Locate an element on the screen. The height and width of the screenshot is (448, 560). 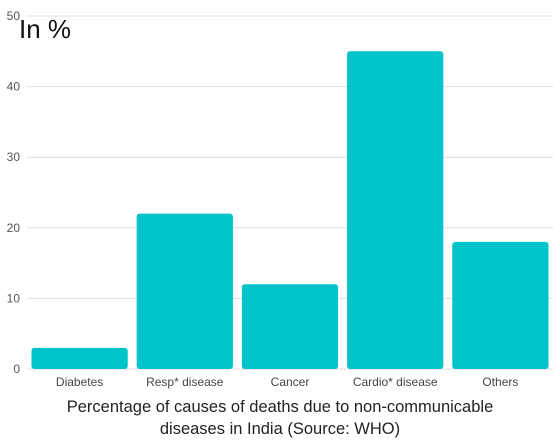
y-tick-label: 20 is located at coordinates (14, 228).